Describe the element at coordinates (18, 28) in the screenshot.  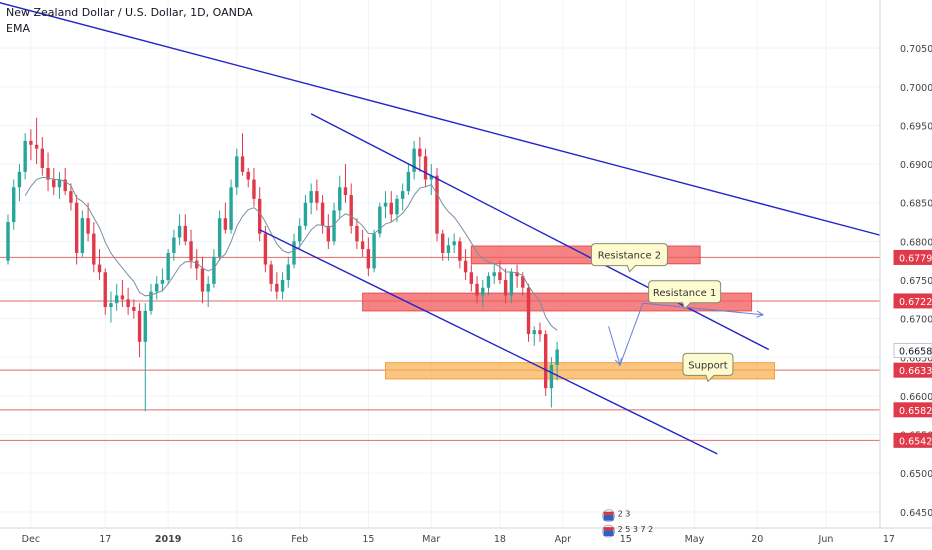
I see `indicator-label: EMA` at that location.